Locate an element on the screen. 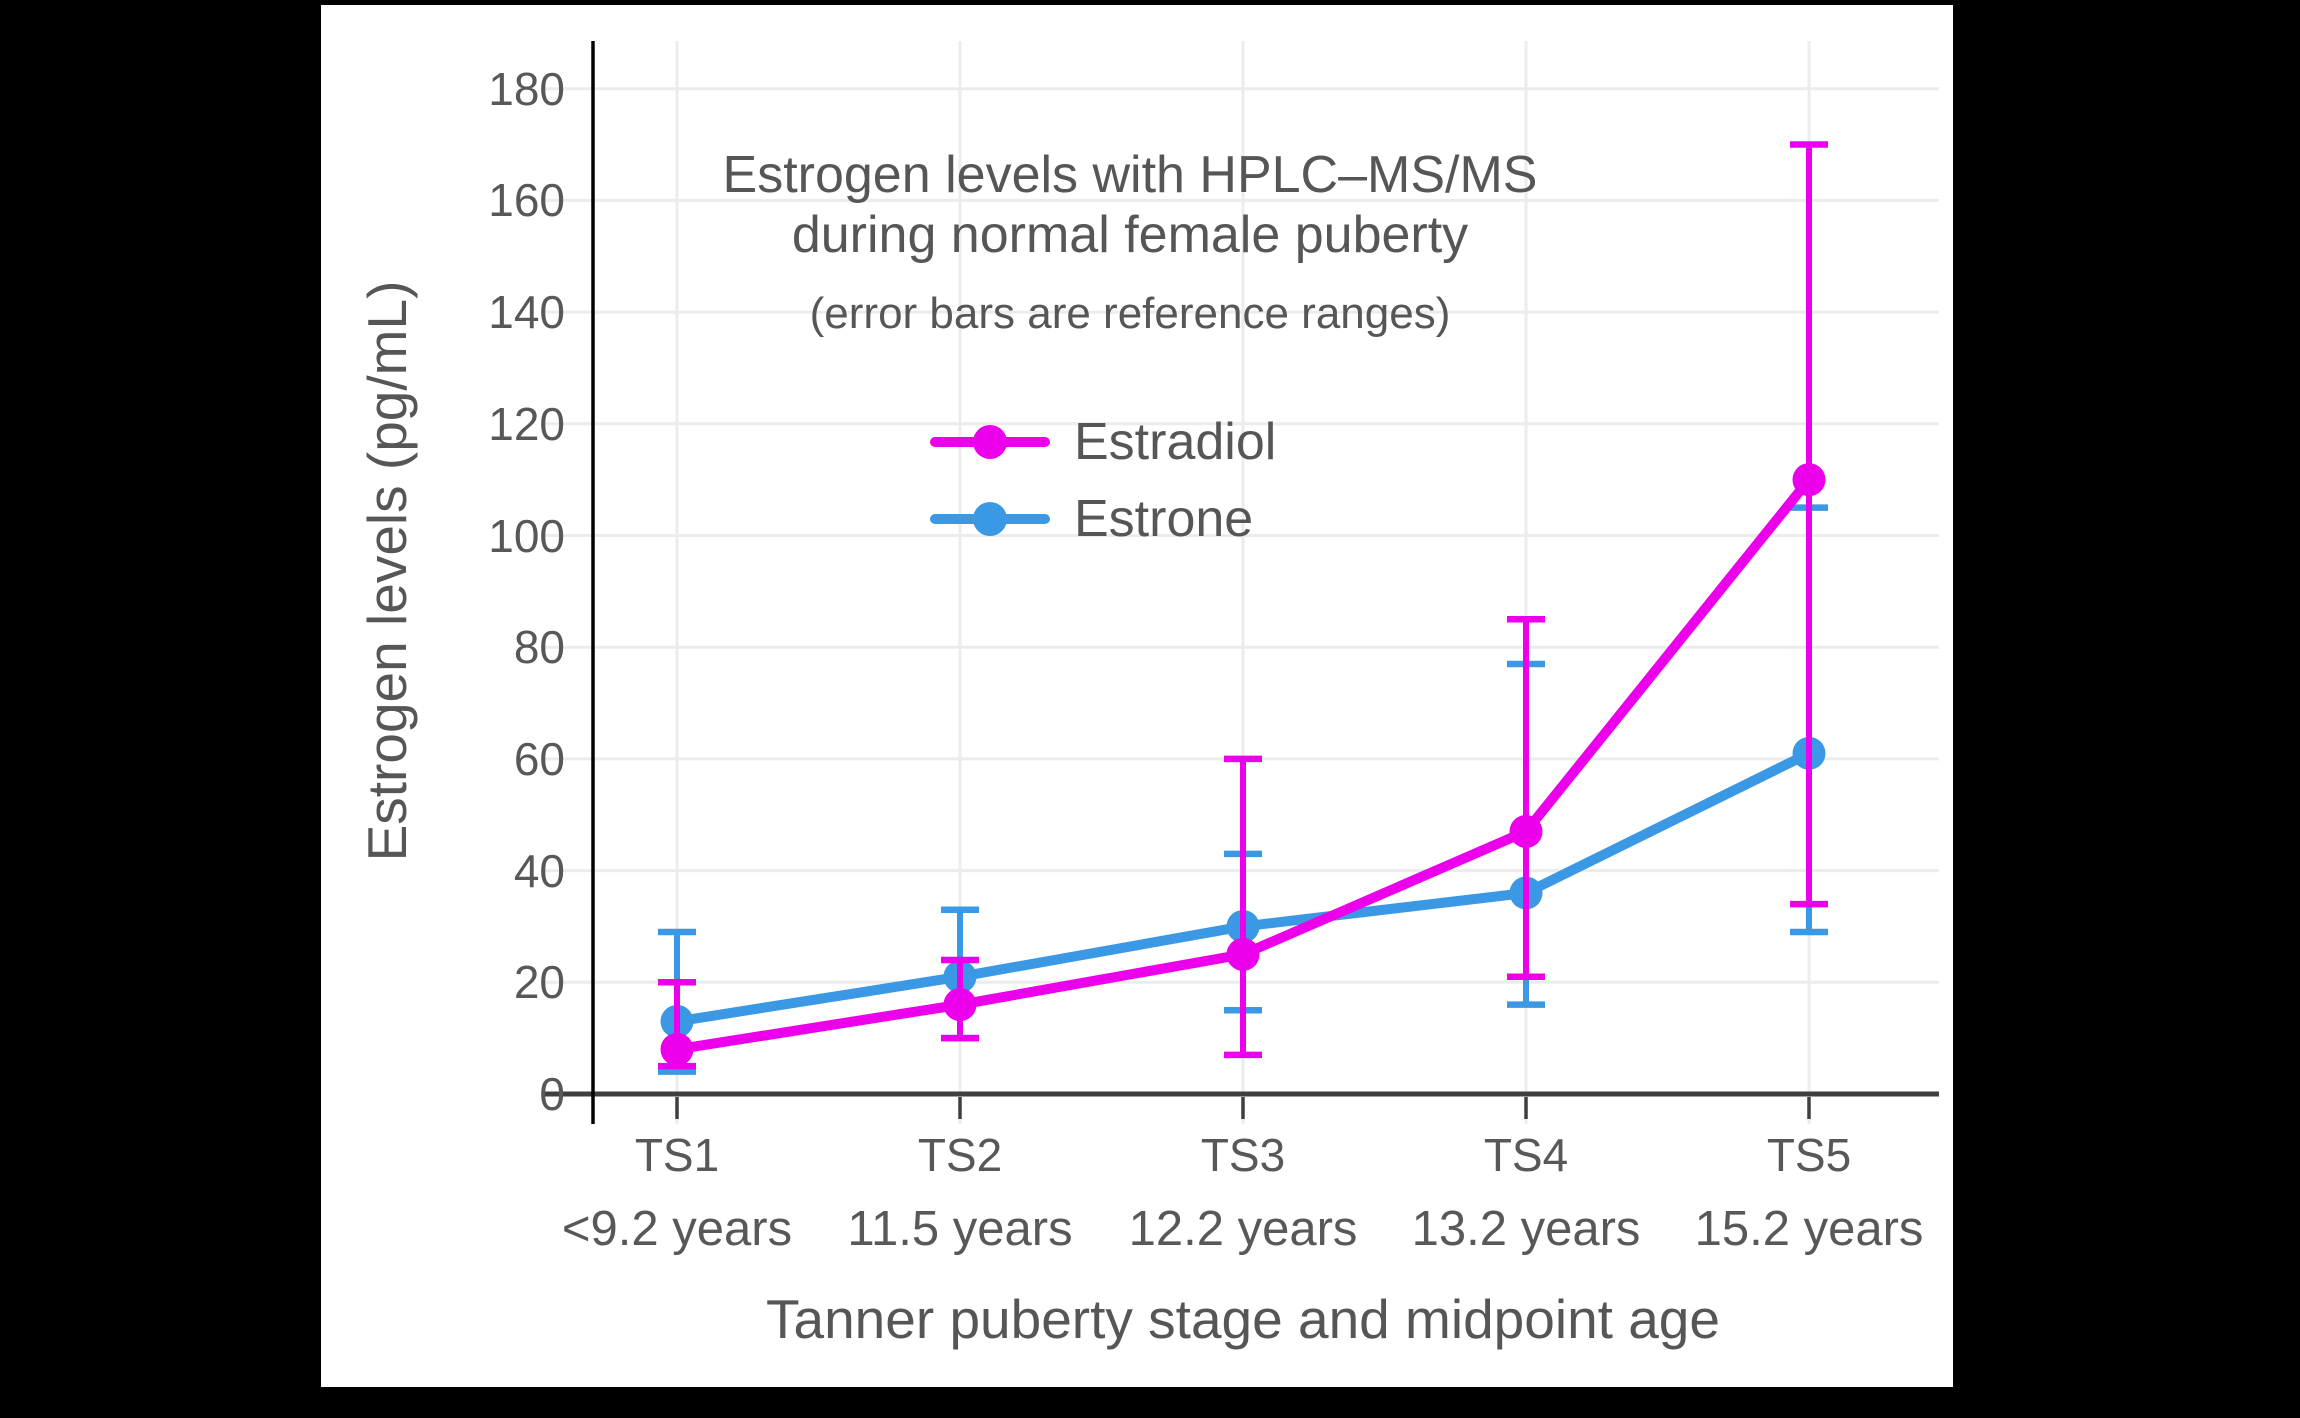  y-tick-label: 140 is located at coordinates (526, 312).